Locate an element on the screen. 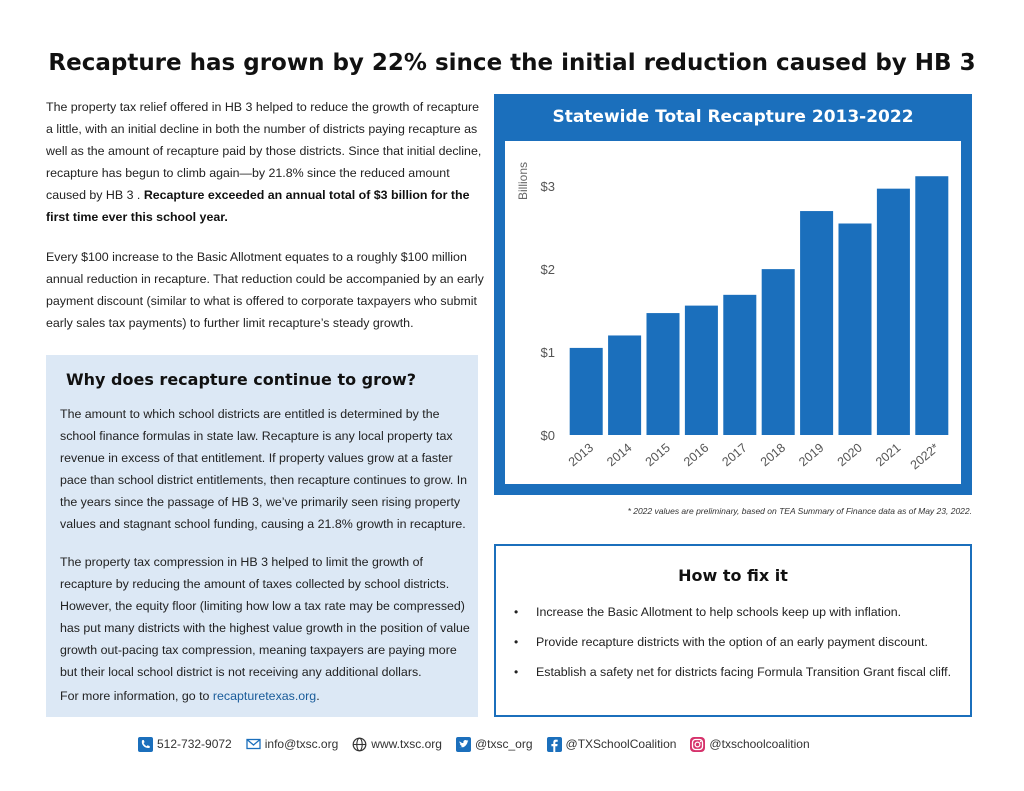 This screenshot has height=791, width=1024. more-info-suffix: . is located at coordinates (318, 696).